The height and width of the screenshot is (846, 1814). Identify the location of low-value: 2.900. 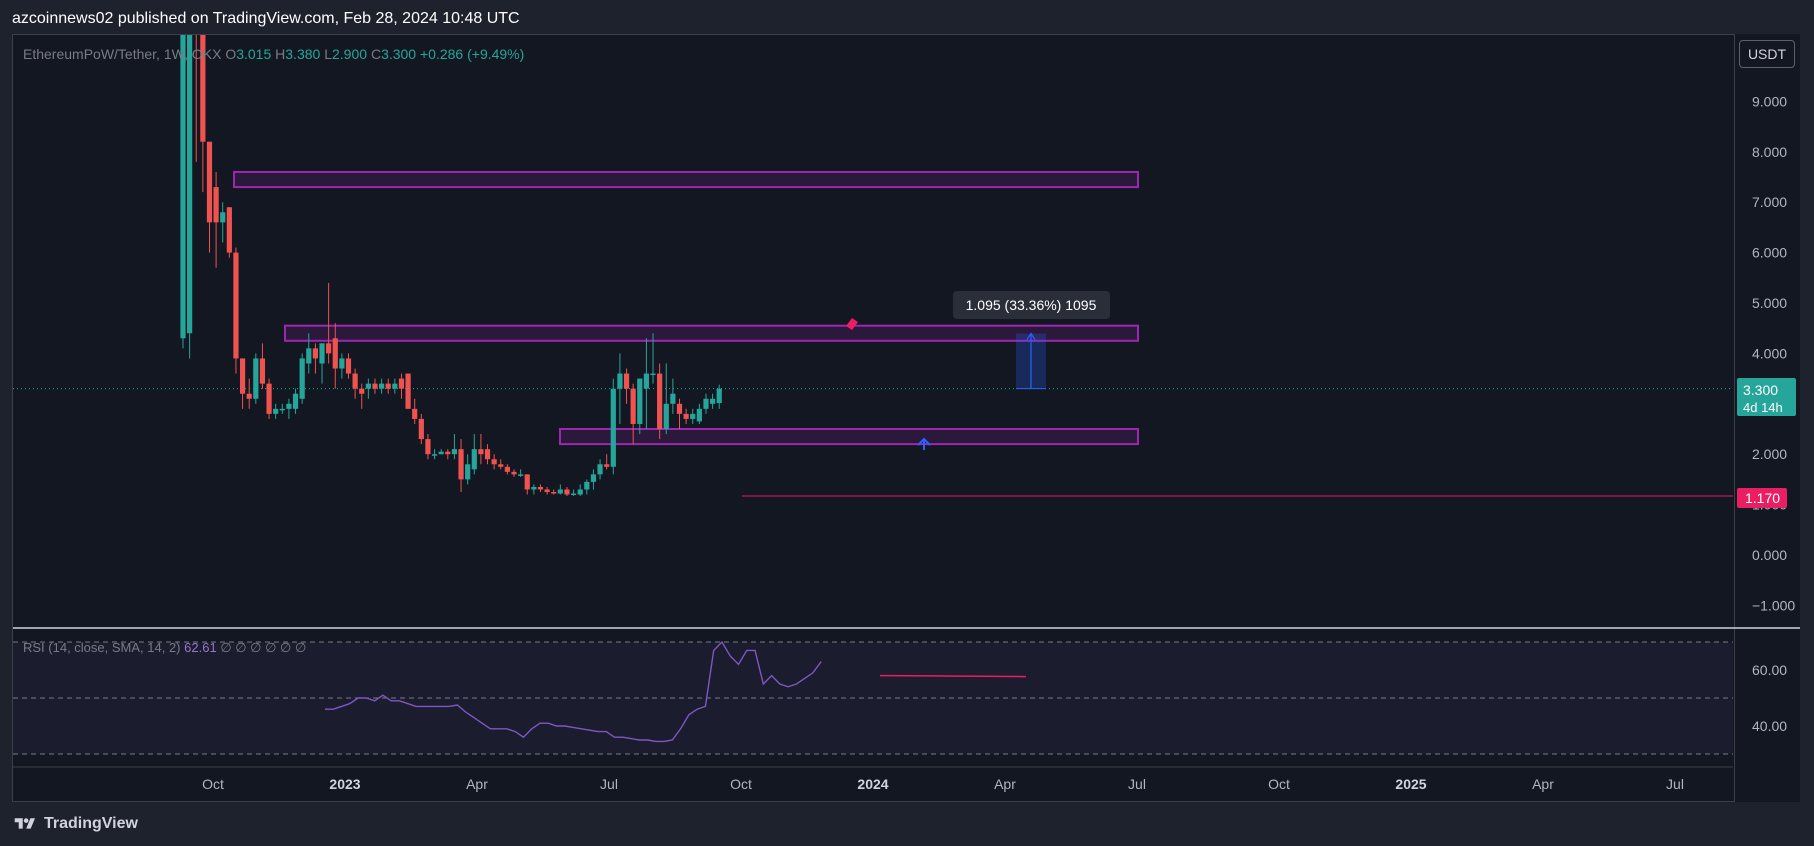
(350, 54).